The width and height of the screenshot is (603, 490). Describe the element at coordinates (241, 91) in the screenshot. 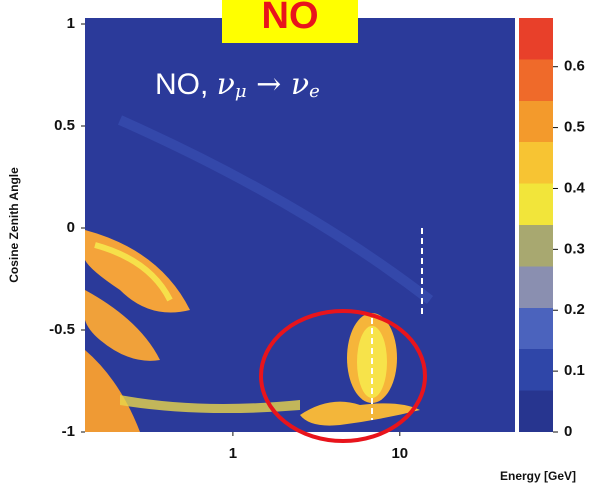

I see `annotation-part: μ` at that location.